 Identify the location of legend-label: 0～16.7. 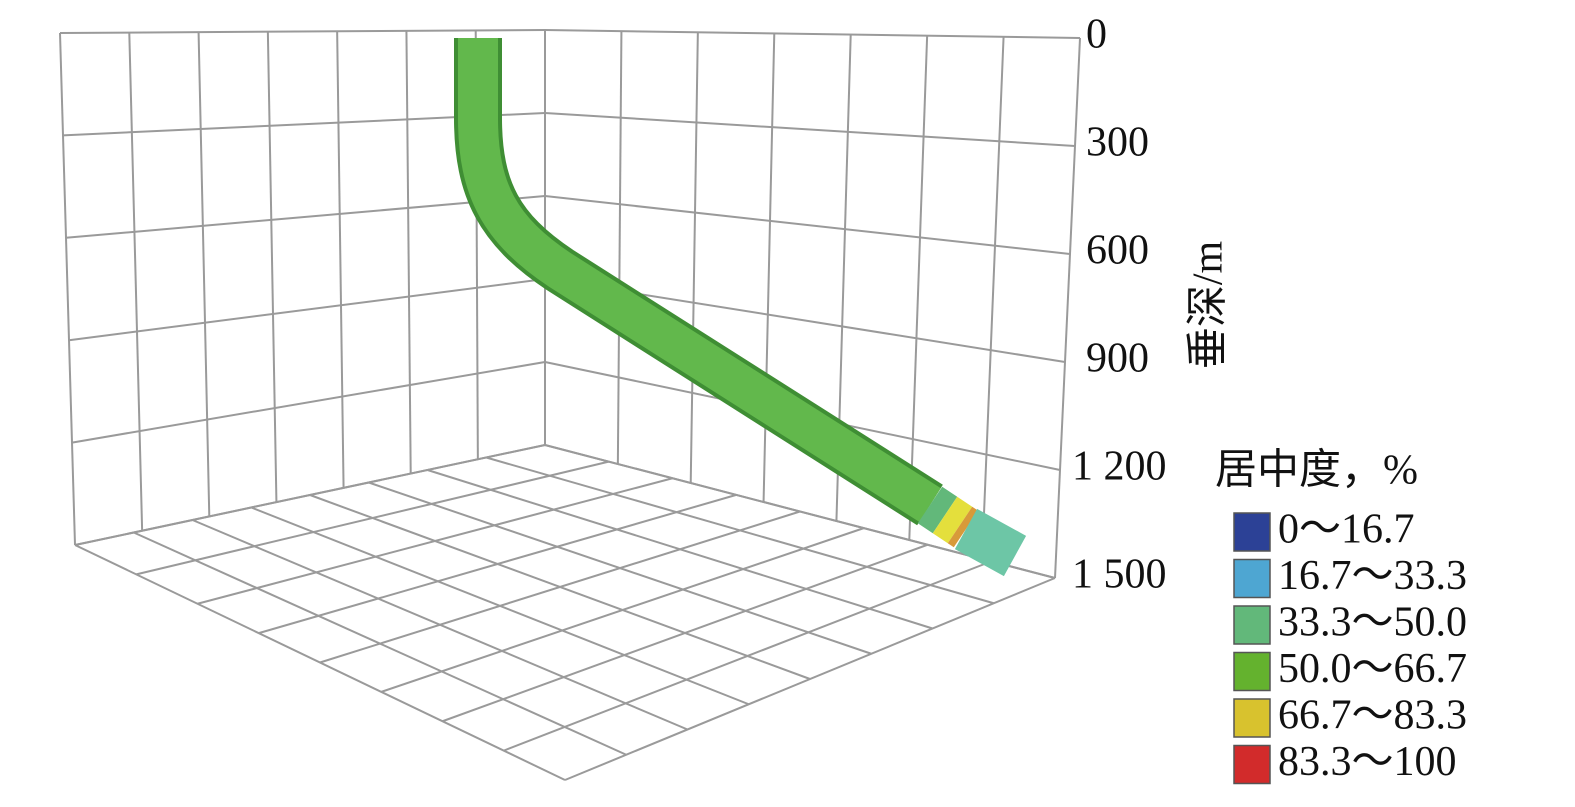
(1346, 530).